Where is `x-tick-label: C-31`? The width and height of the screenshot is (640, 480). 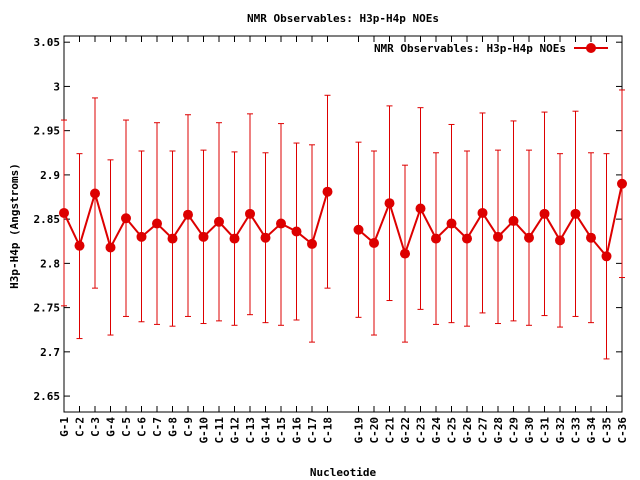
x-tick-label: C-31 is located at coordinates (545, 430).